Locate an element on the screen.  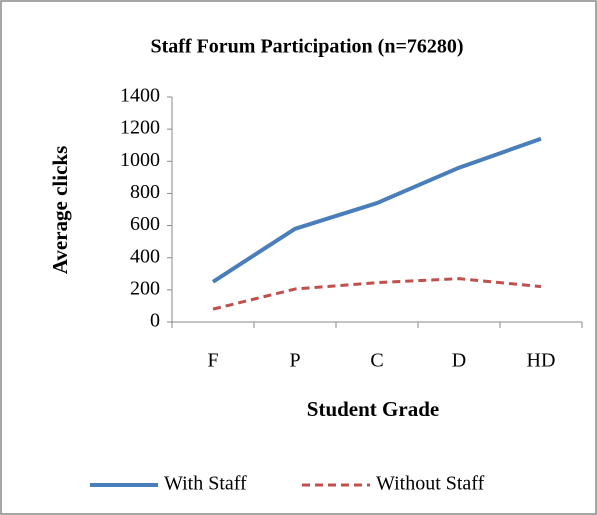
x-tick-label: D is located at coordinates (459, 361).